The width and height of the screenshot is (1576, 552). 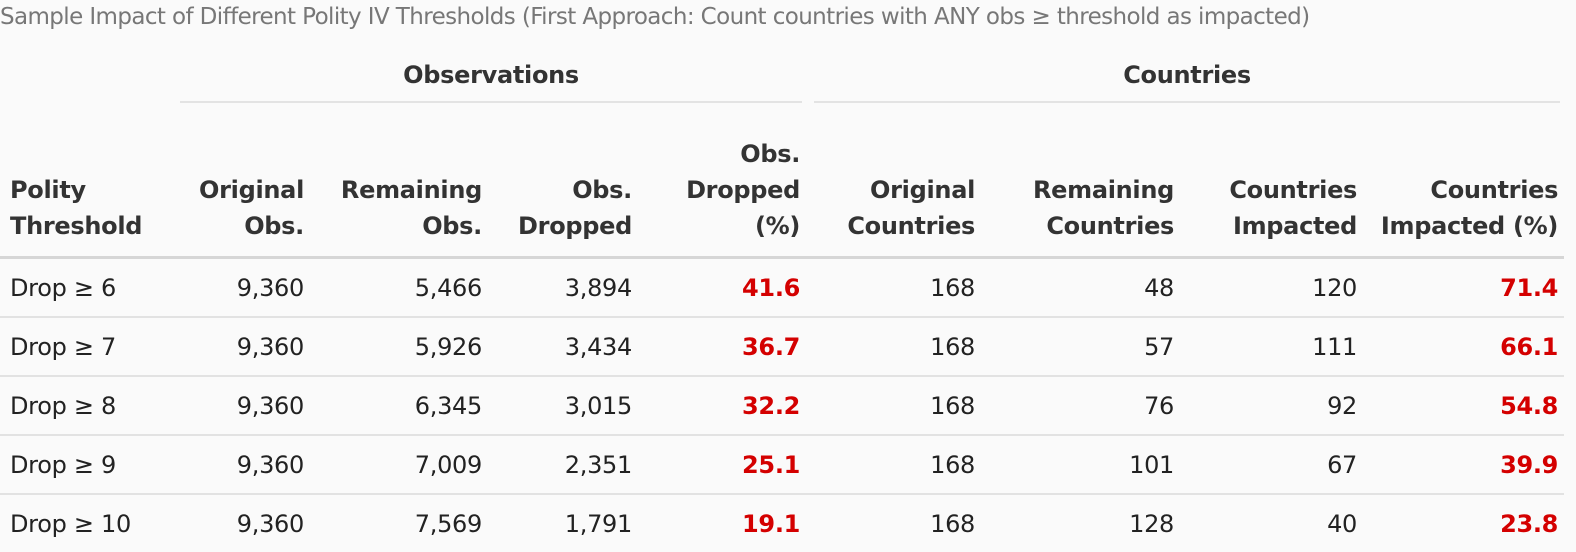 What do you see at coordinates (1464, 288) in the screenshot?
I see `cell-countries-impacted-pct: 71.4` at bounding box center [1464, 288].